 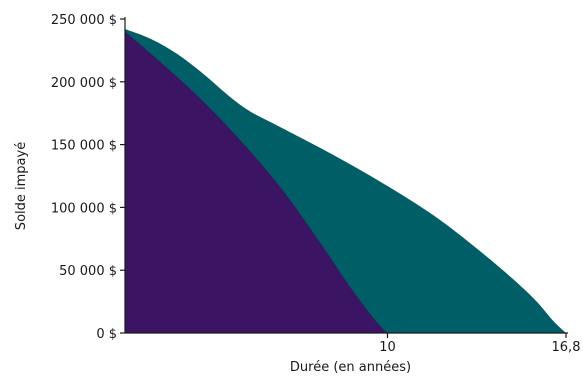 What do you see at coordinates (84, 208) in the screenshot?
I see `y-tick-label: 100 000 $` at bounding box center [84, 208].